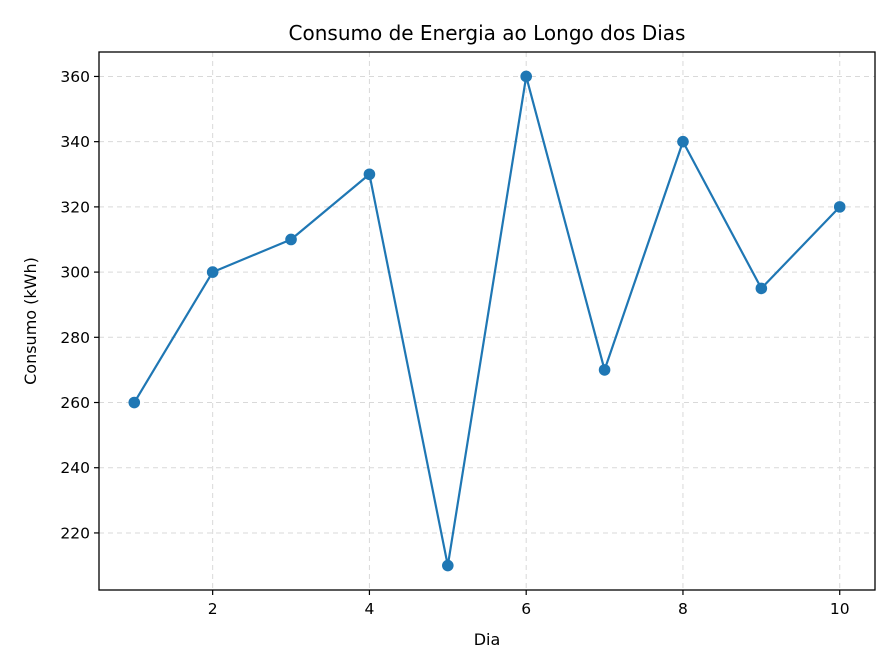  I want to click on y-axis-label: Consumo (kWh), so click(30, 321).